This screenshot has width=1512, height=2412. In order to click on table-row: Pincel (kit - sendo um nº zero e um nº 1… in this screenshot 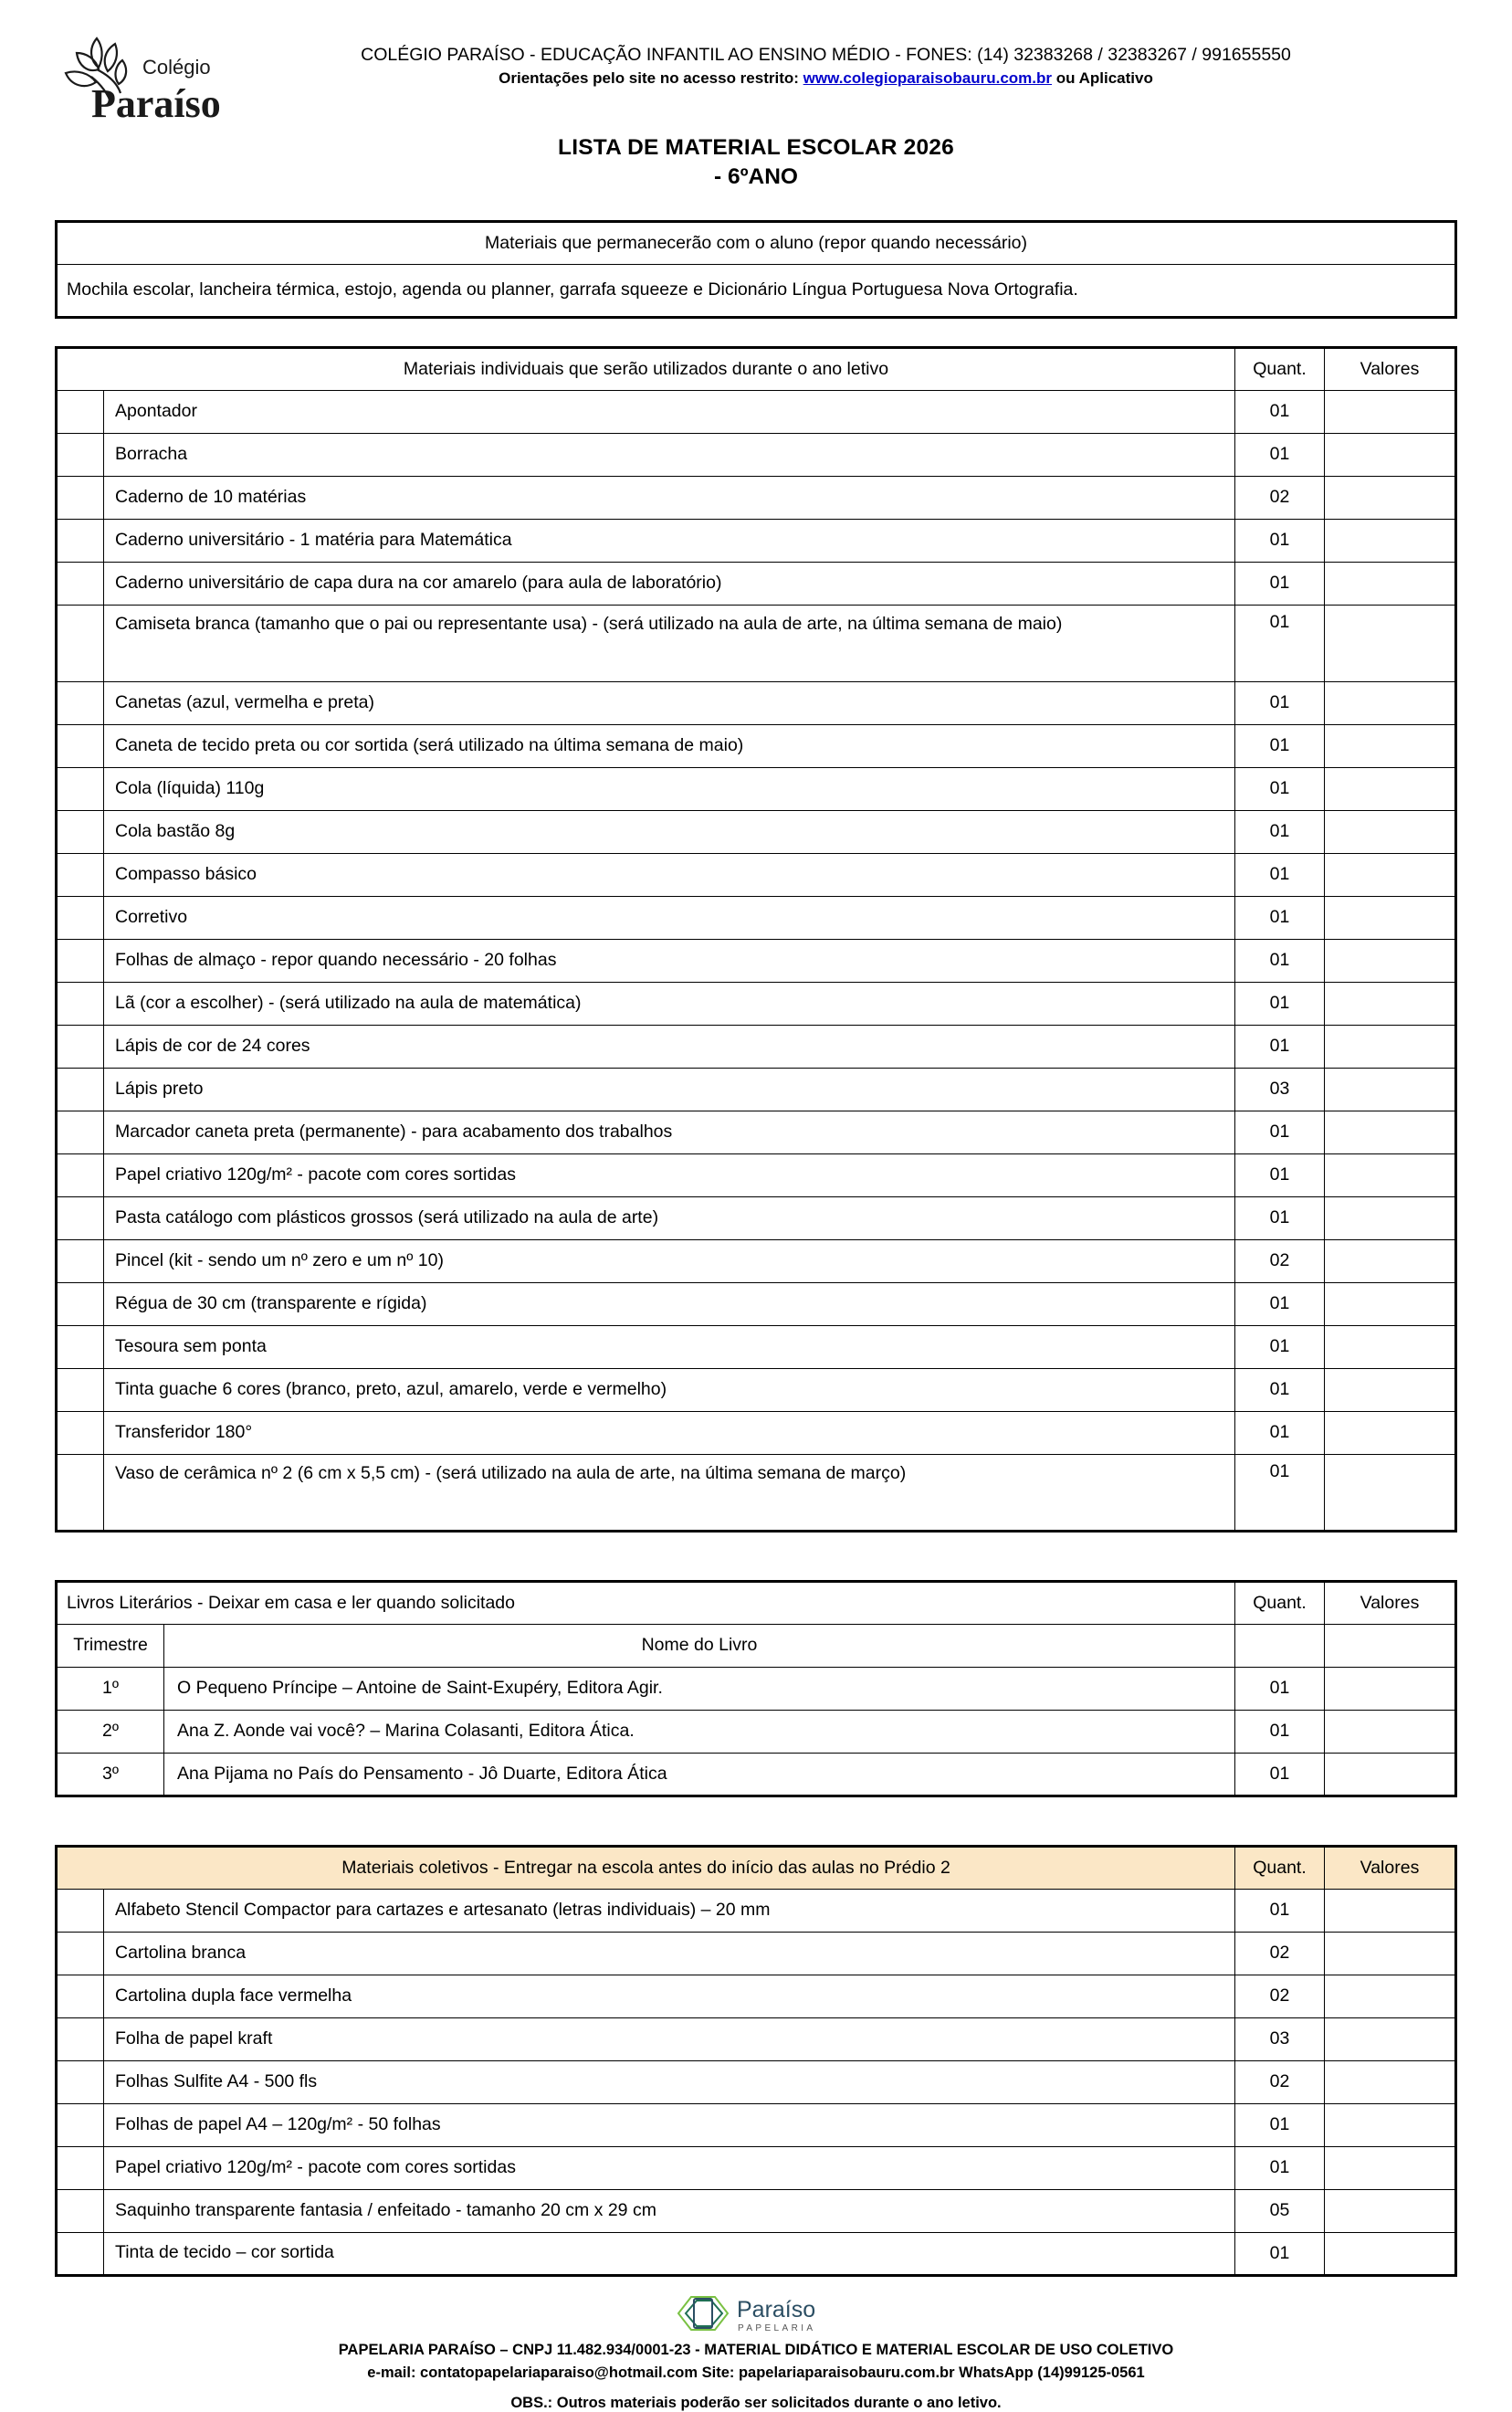, I will do `click(756, 1260)`.